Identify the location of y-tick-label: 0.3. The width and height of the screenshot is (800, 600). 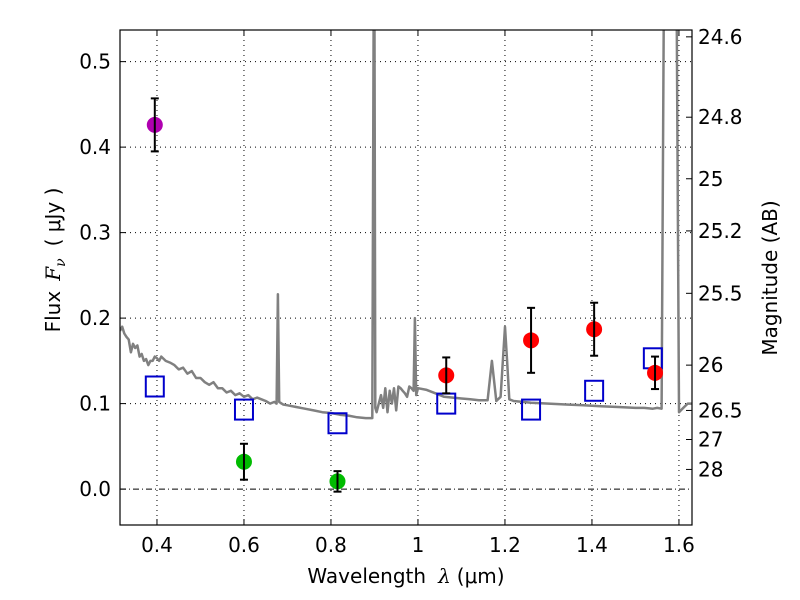
(95, 233).